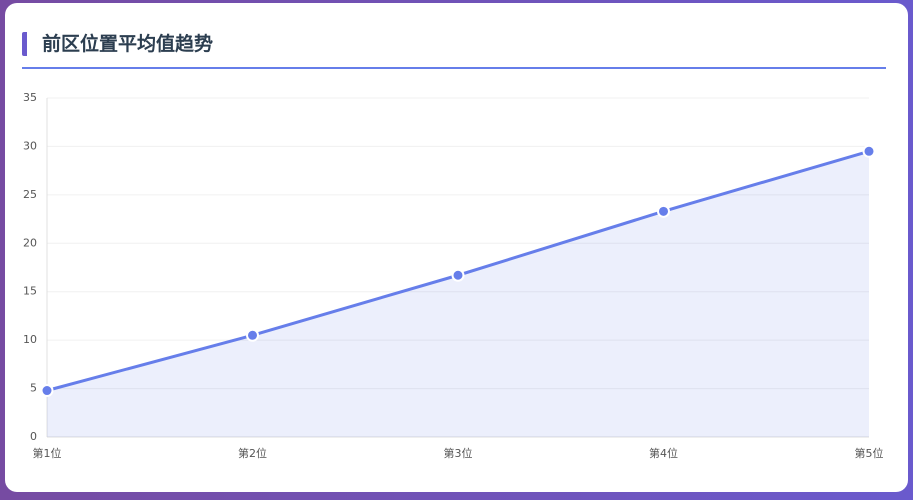 This screenshot has height=500, width=913. What do you see at coordinates (454, 68) in the screenshot?
I see `title-rule` at bounding box center [454, 68].